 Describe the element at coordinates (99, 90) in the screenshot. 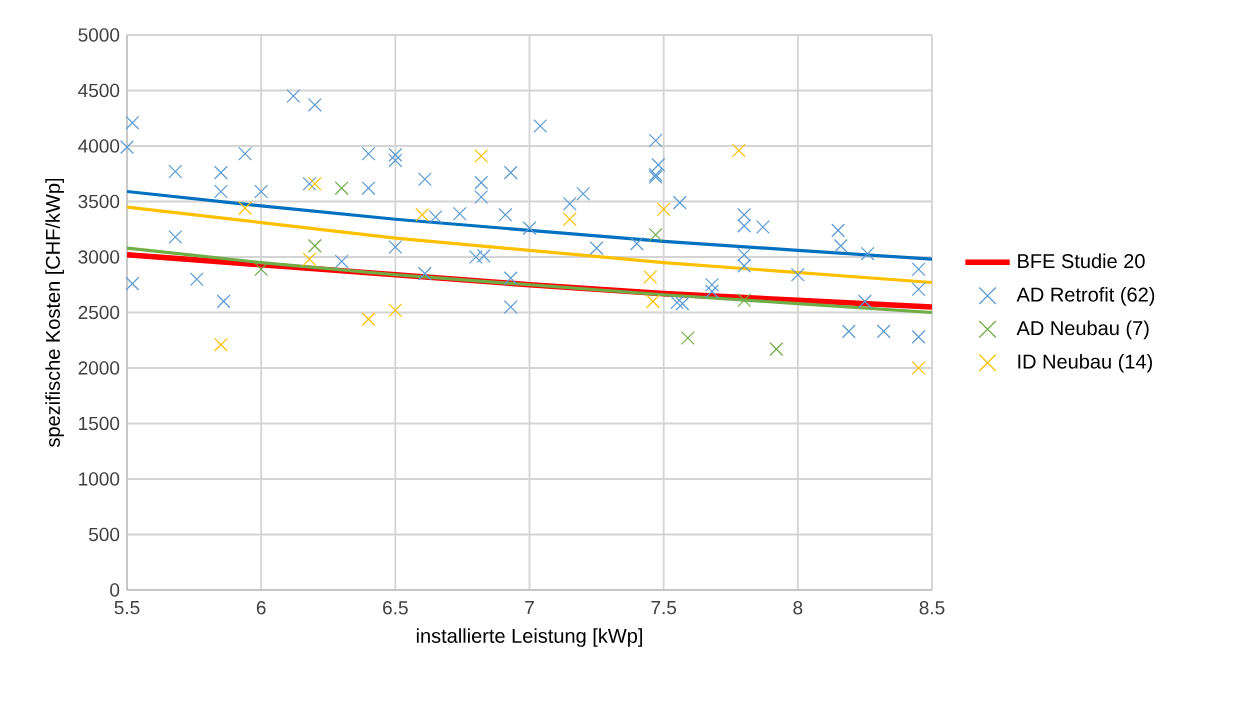

I see `y-tick-label: 4500` at that location.